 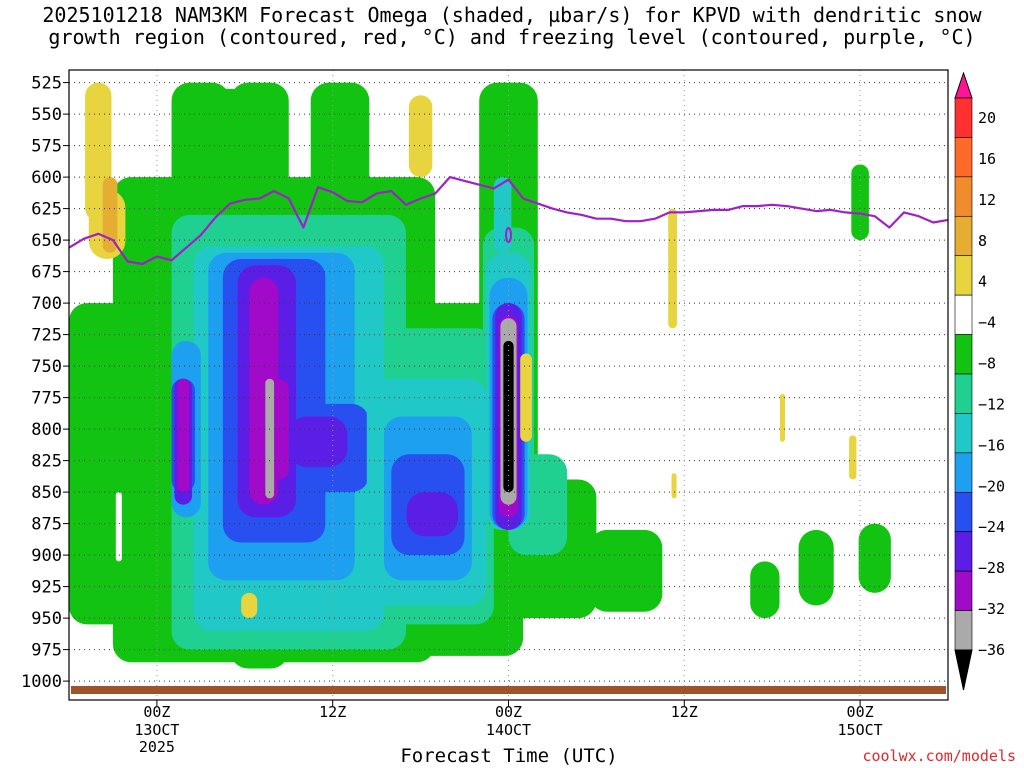 What do you see at coordinates (991, 486) in the screenshot?
I see `colorbar-label: −20` at bounding box center [991, 486].